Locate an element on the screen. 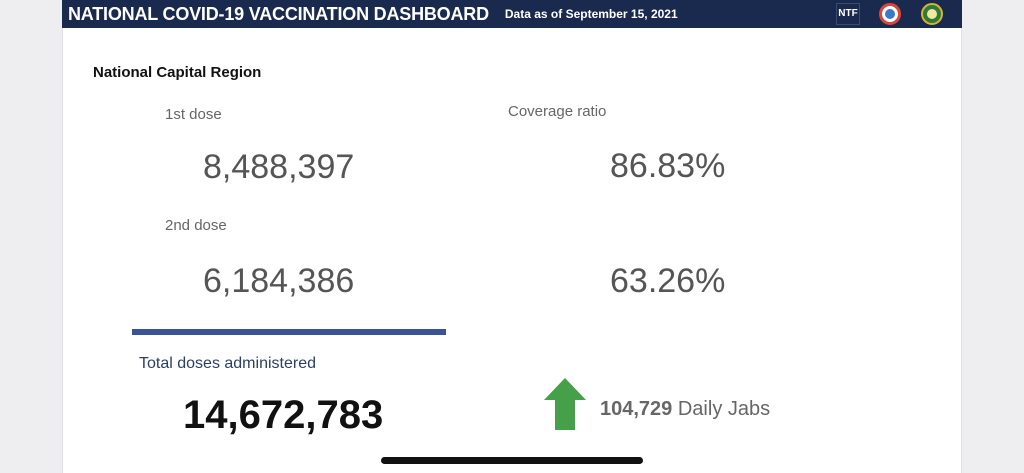  daily-jabs: 104,729 Daily Jabs is located at coordinates (685, 409).